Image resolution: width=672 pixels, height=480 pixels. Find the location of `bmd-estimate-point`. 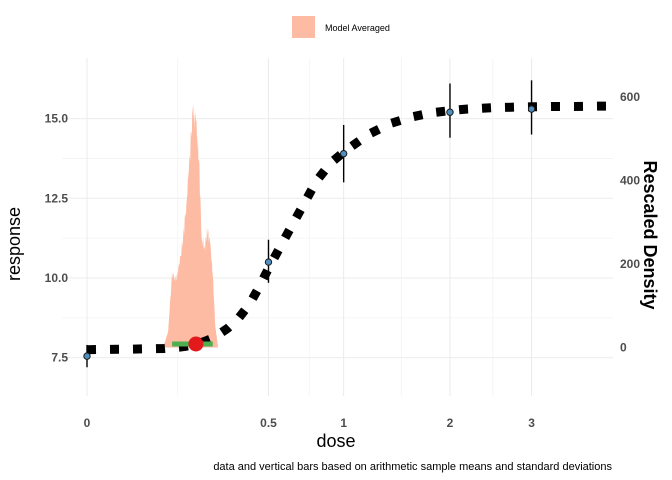

bmd-estimate-point is located at coordinates (196, 344).